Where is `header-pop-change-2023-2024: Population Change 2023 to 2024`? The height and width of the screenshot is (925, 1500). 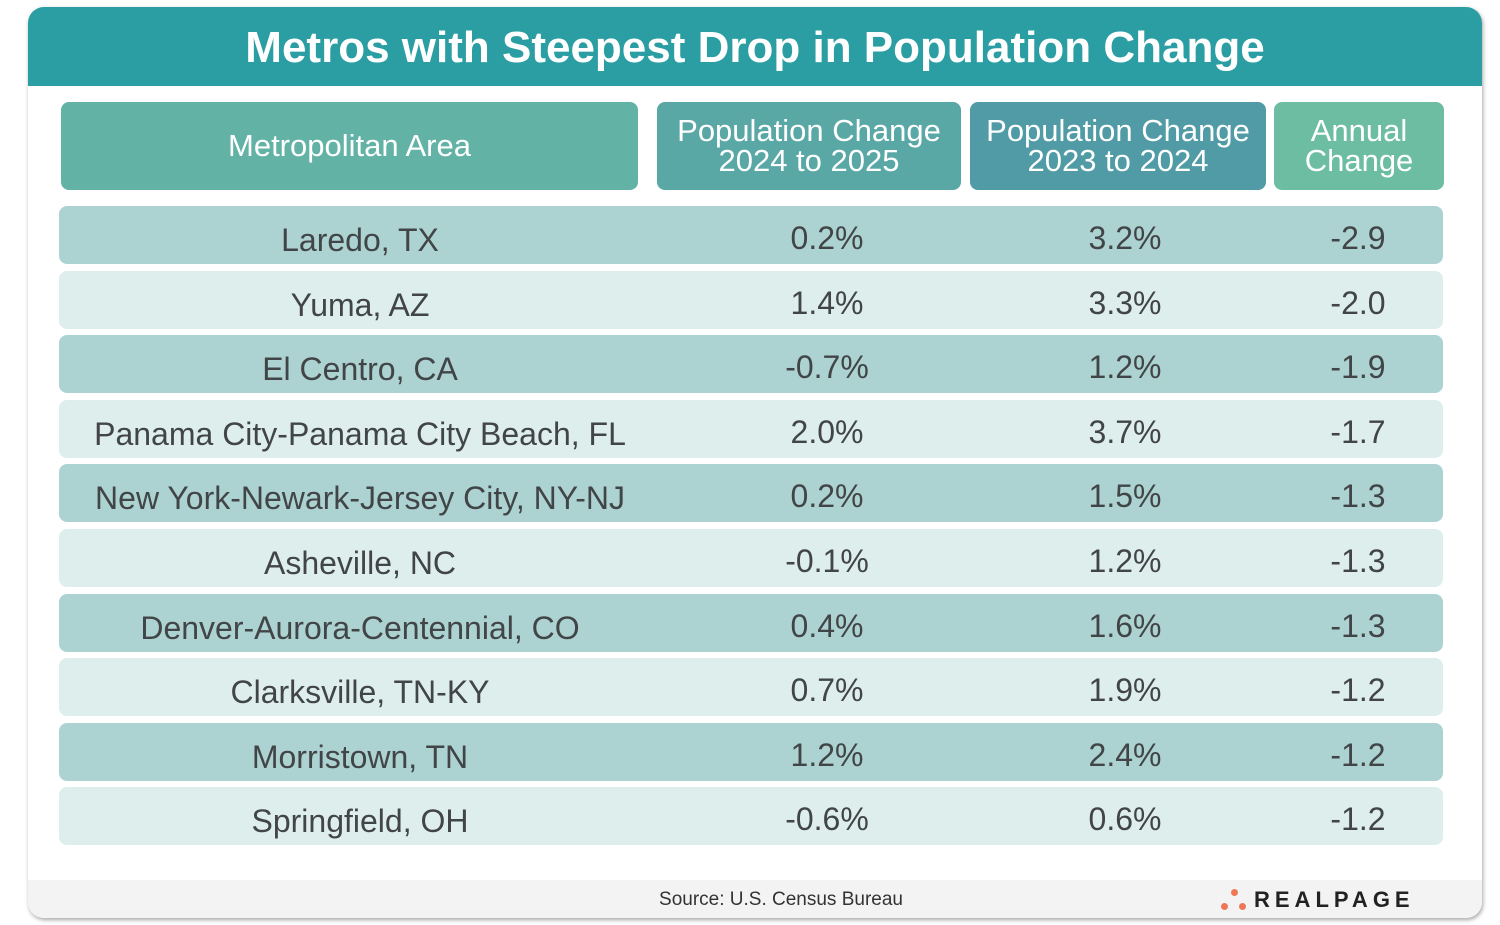
header-pop-change-2023-2024: Population Change 2023 to 2024 is located at coordinates (1118, 146).